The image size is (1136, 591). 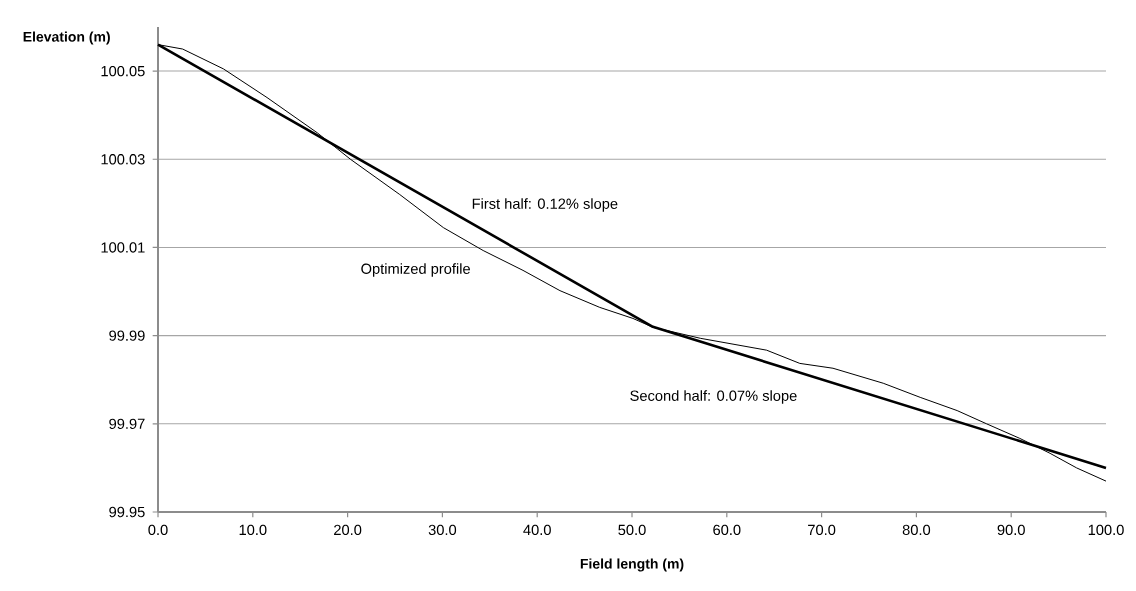 What do you see at coordinates (822, 530) in the screenshot?
I see `x-tick-label: 70.0` at bounding box center [822, 530].